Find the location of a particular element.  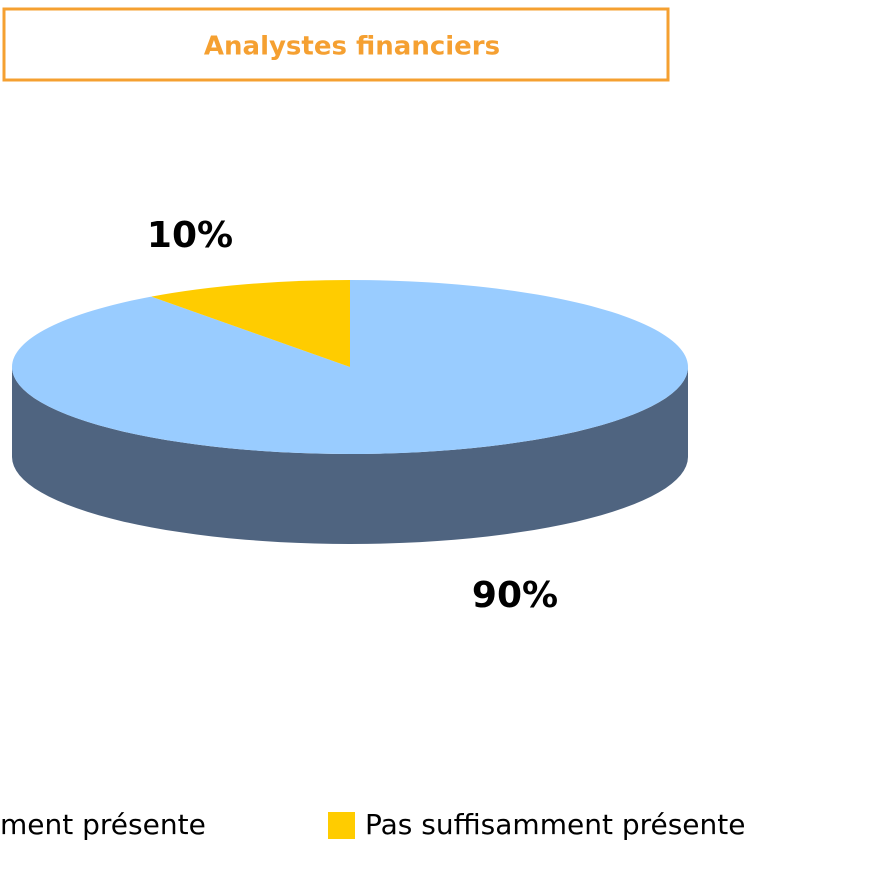

pie-slice is located at coordinates (250, 323).